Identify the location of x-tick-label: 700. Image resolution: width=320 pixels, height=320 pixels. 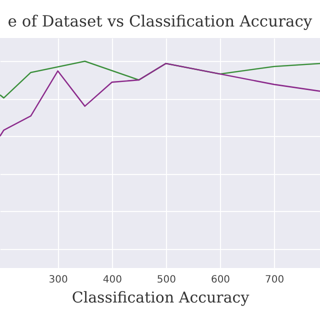
(274, 280).